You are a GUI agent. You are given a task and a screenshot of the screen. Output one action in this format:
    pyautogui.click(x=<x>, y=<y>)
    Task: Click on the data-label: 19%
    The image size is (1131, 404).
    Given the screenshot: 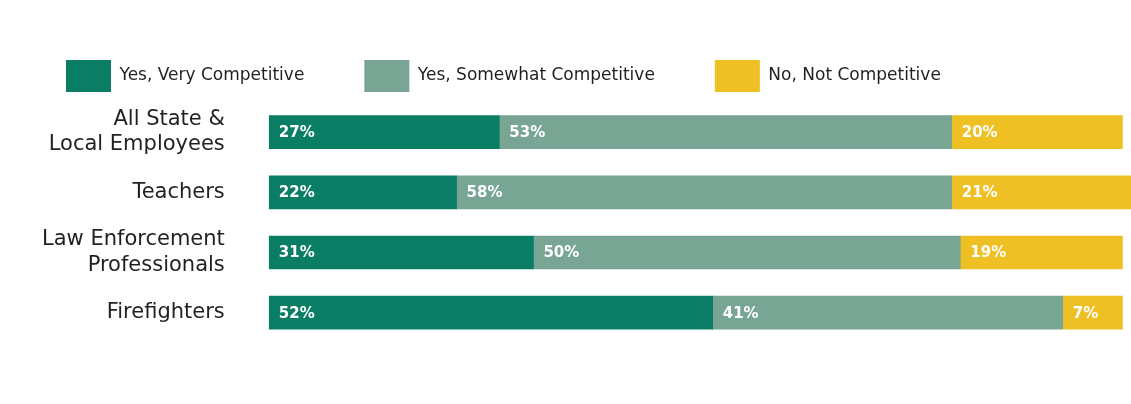 What is the action you would take?
    pyautogui.click(x=988, y=252)
    